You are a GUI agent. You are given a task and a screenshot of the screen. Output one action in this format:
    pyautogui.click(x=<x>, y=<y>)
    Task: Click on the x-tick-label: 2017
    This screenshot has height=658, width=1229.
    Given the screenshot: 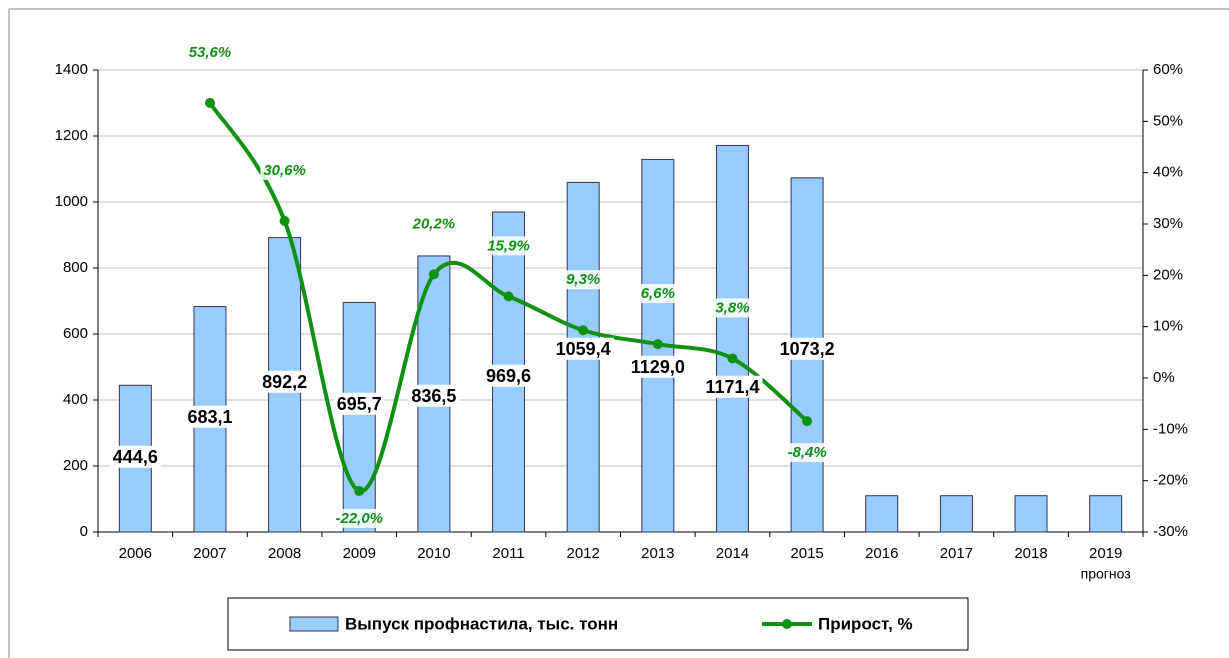 What is the action you would take?
    pyautogui.click(x=956, y=553)
    